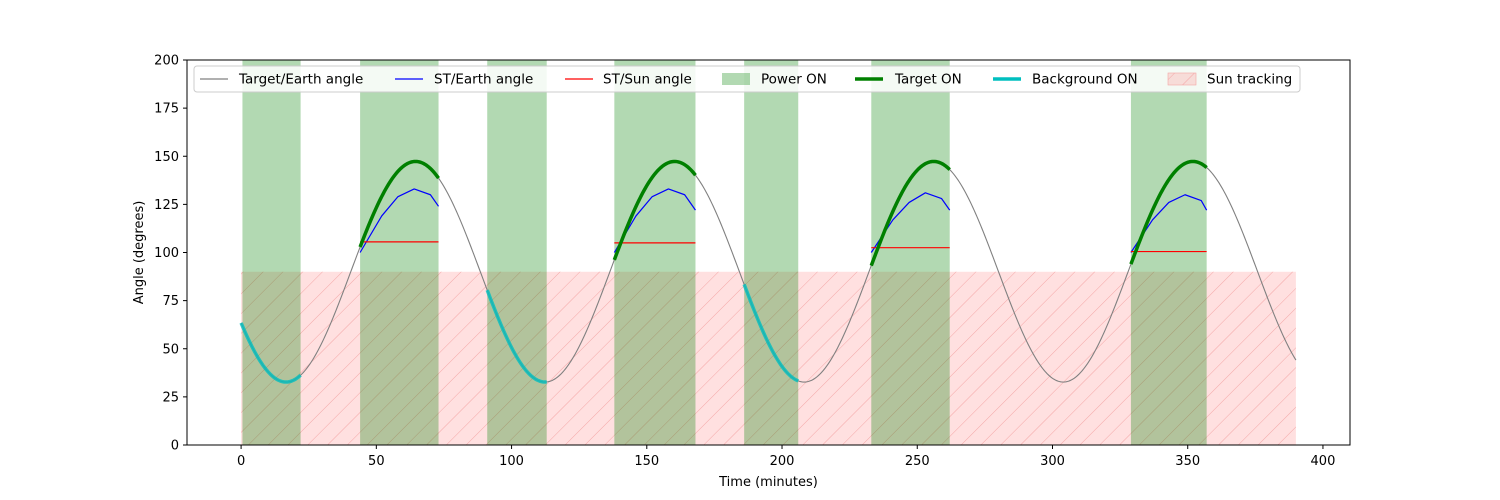 The image size is (1500, 500). I want to click on y-tick-label: 50, so click(170, 349).